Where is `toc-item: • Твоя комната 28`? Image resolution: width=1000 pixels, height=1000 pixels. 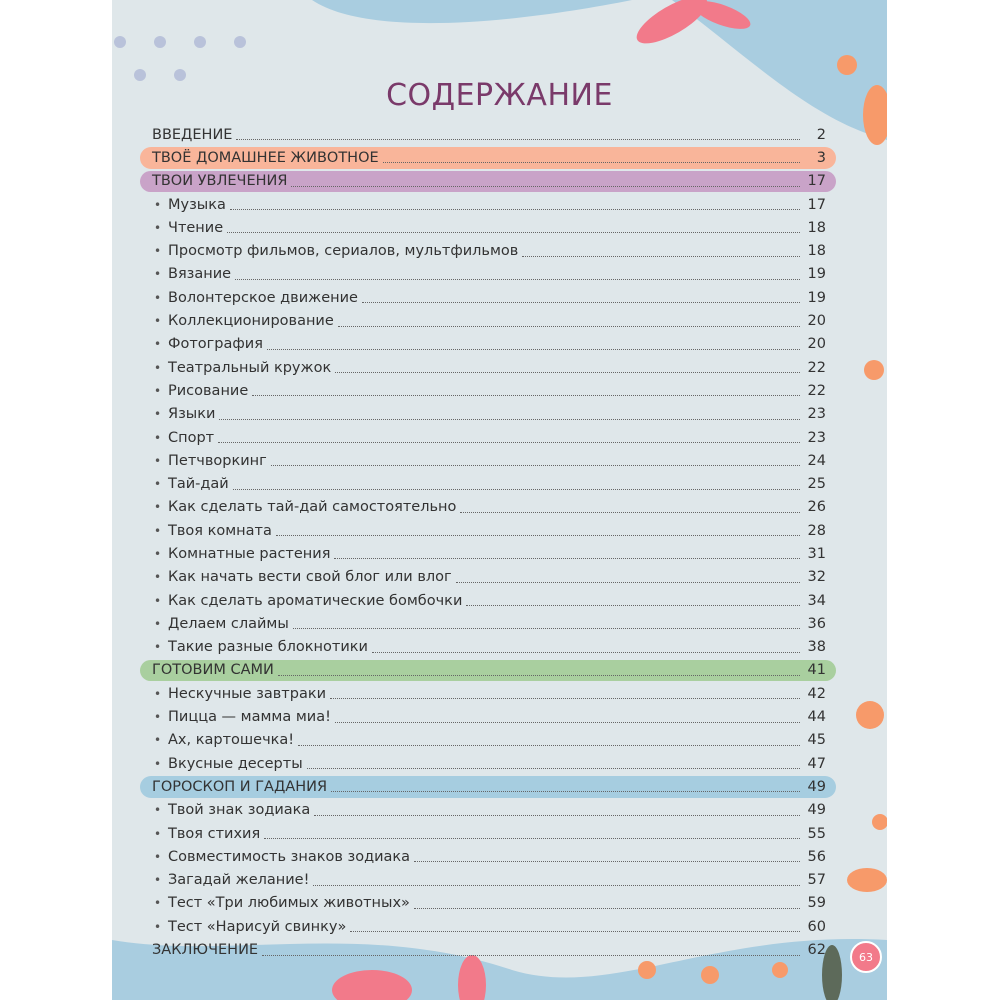
toc-item: • Твоя комната 28 is located at coordinates (488, 530).